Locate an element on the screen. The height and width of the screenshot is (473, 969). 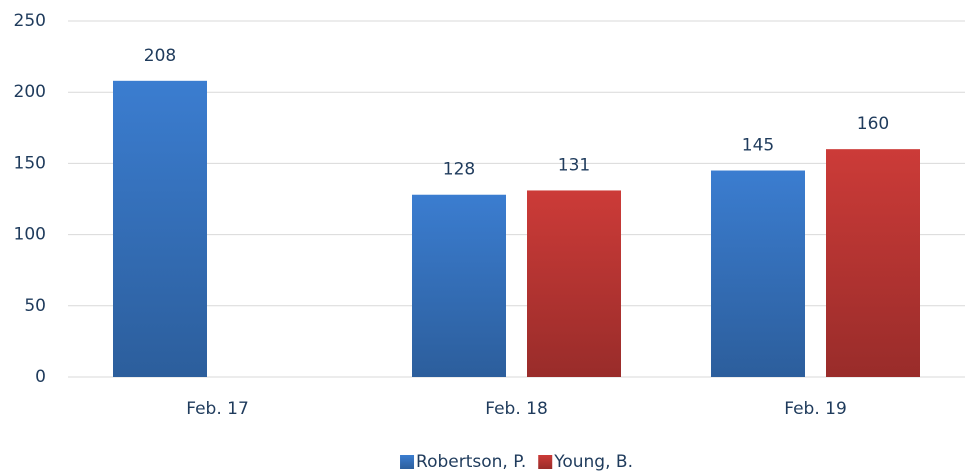
y-tick-label: 150 is located at coordinates (30, 163).